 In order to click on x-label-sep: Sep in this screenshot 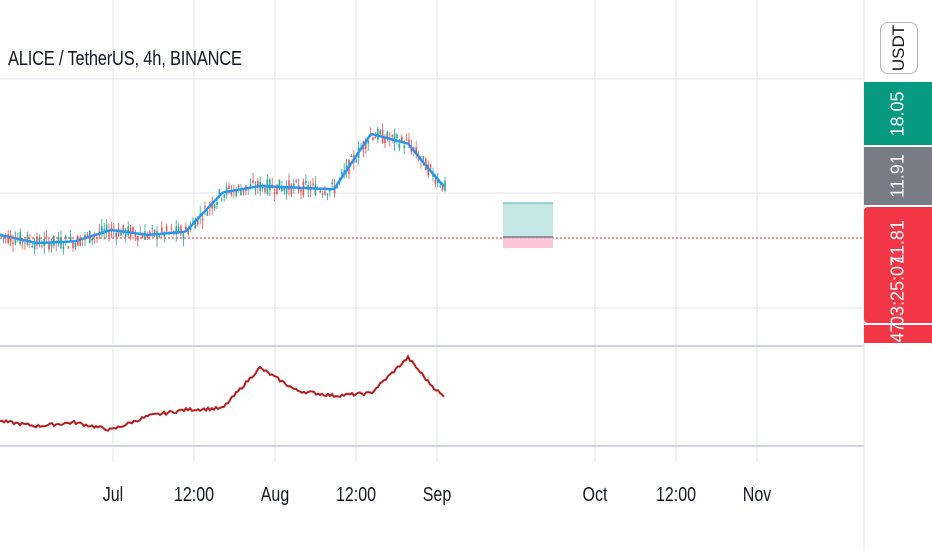, I will do `click(437, 495)`.